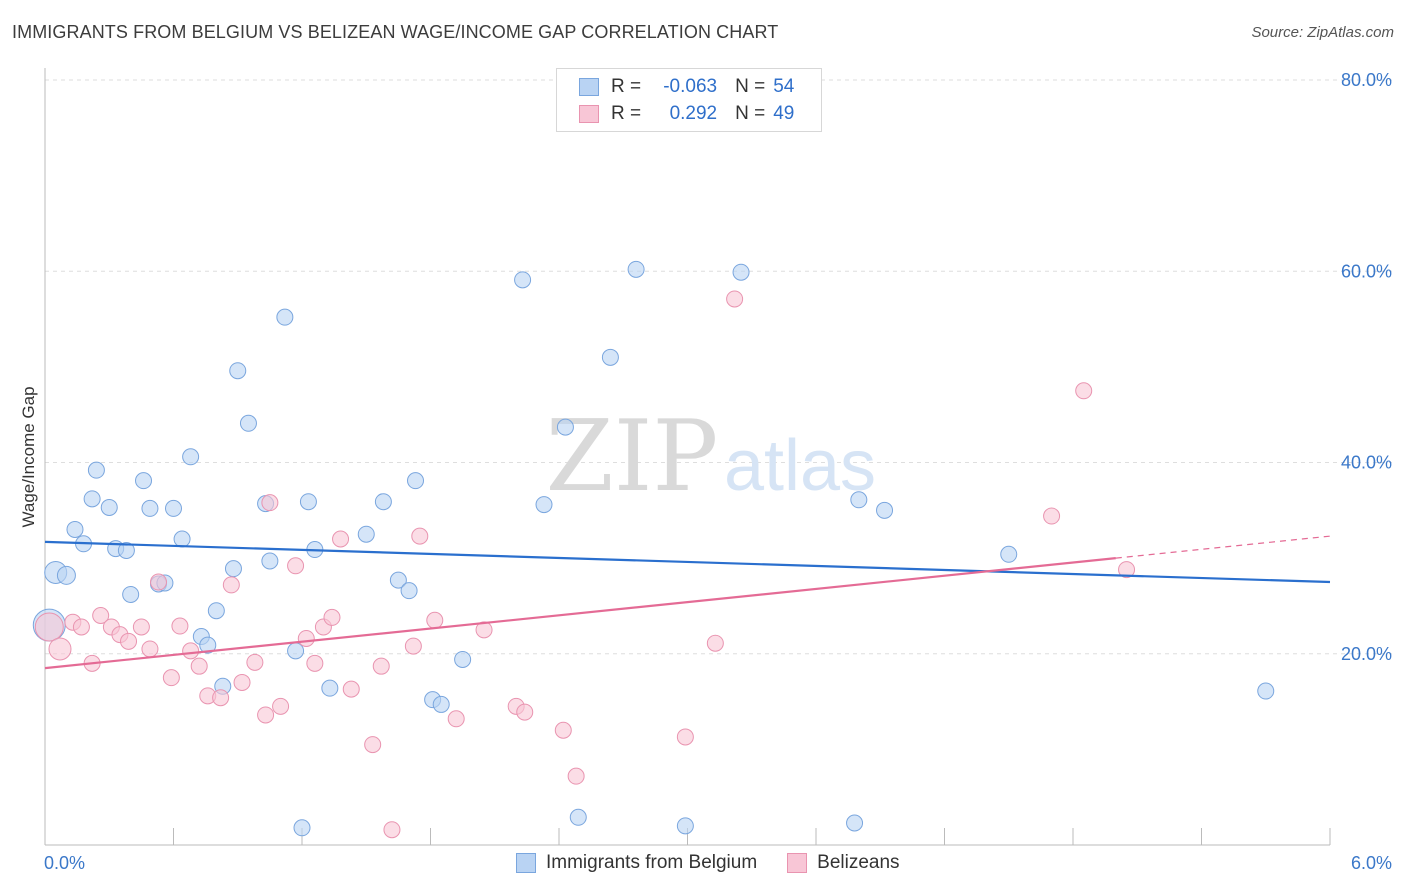  I want to click on x-tick-label: 0.0%, so click(64, 863).